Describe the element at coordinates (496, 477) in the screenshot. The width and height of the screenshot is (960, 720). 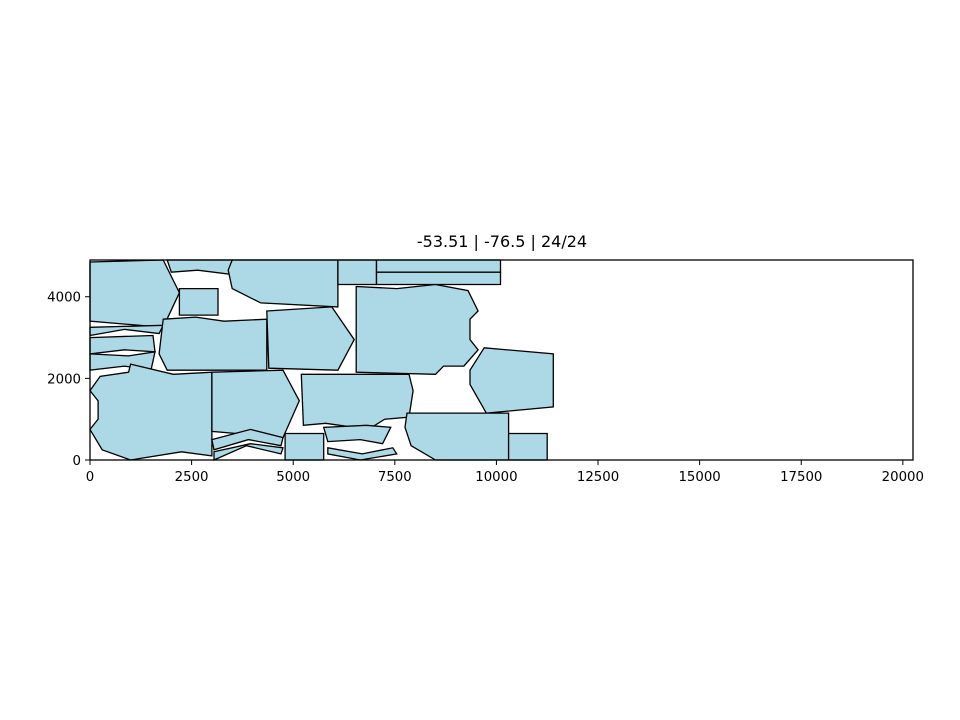
I see `x-tick-label: 10000` at that location.